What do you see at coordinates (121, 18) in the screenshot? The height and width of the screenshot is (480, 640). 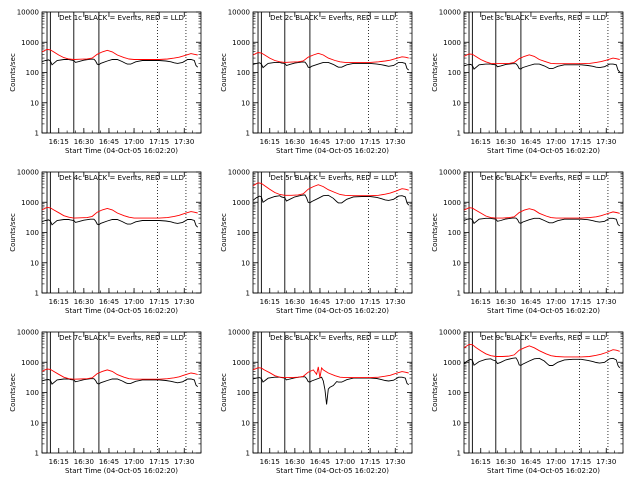 I see `chart-title: Det 1c BLACK = Events, RED = LLD` at bounding box center [121, 18].